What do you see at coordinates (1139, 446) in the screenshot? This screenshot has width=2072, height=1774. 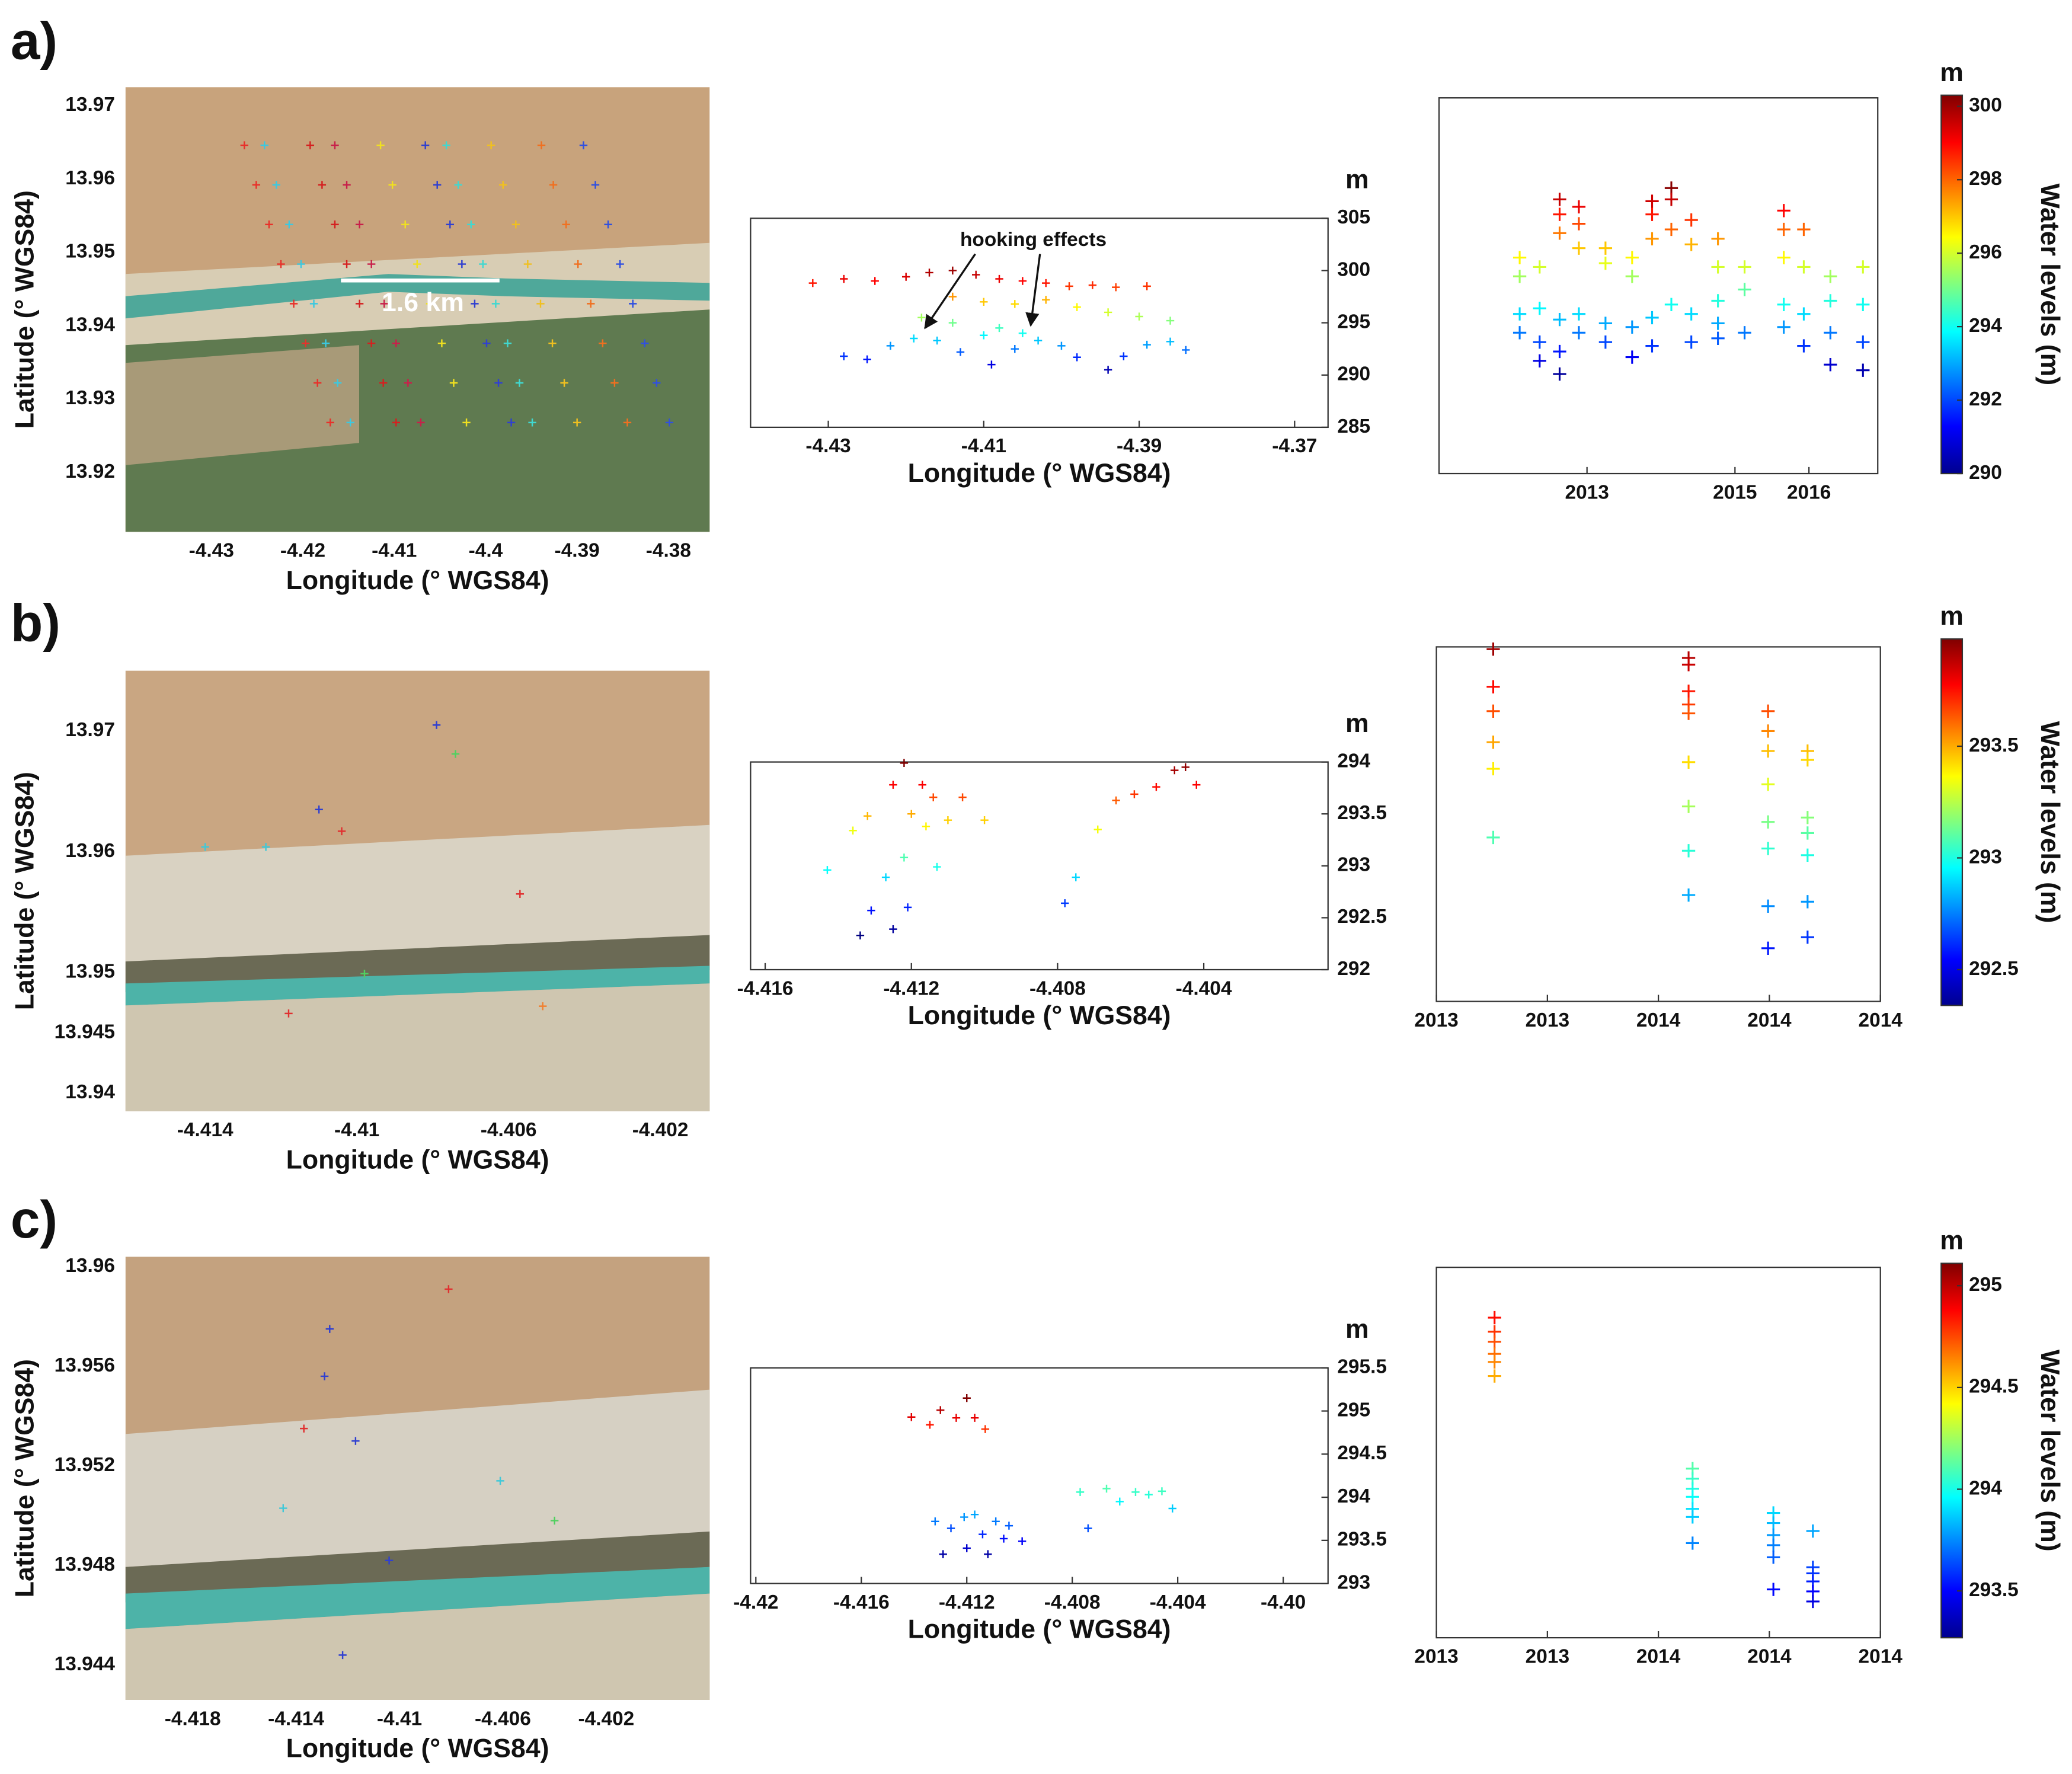 I see `x-tick-label: -4.39` at bounding box center [1139, 446].